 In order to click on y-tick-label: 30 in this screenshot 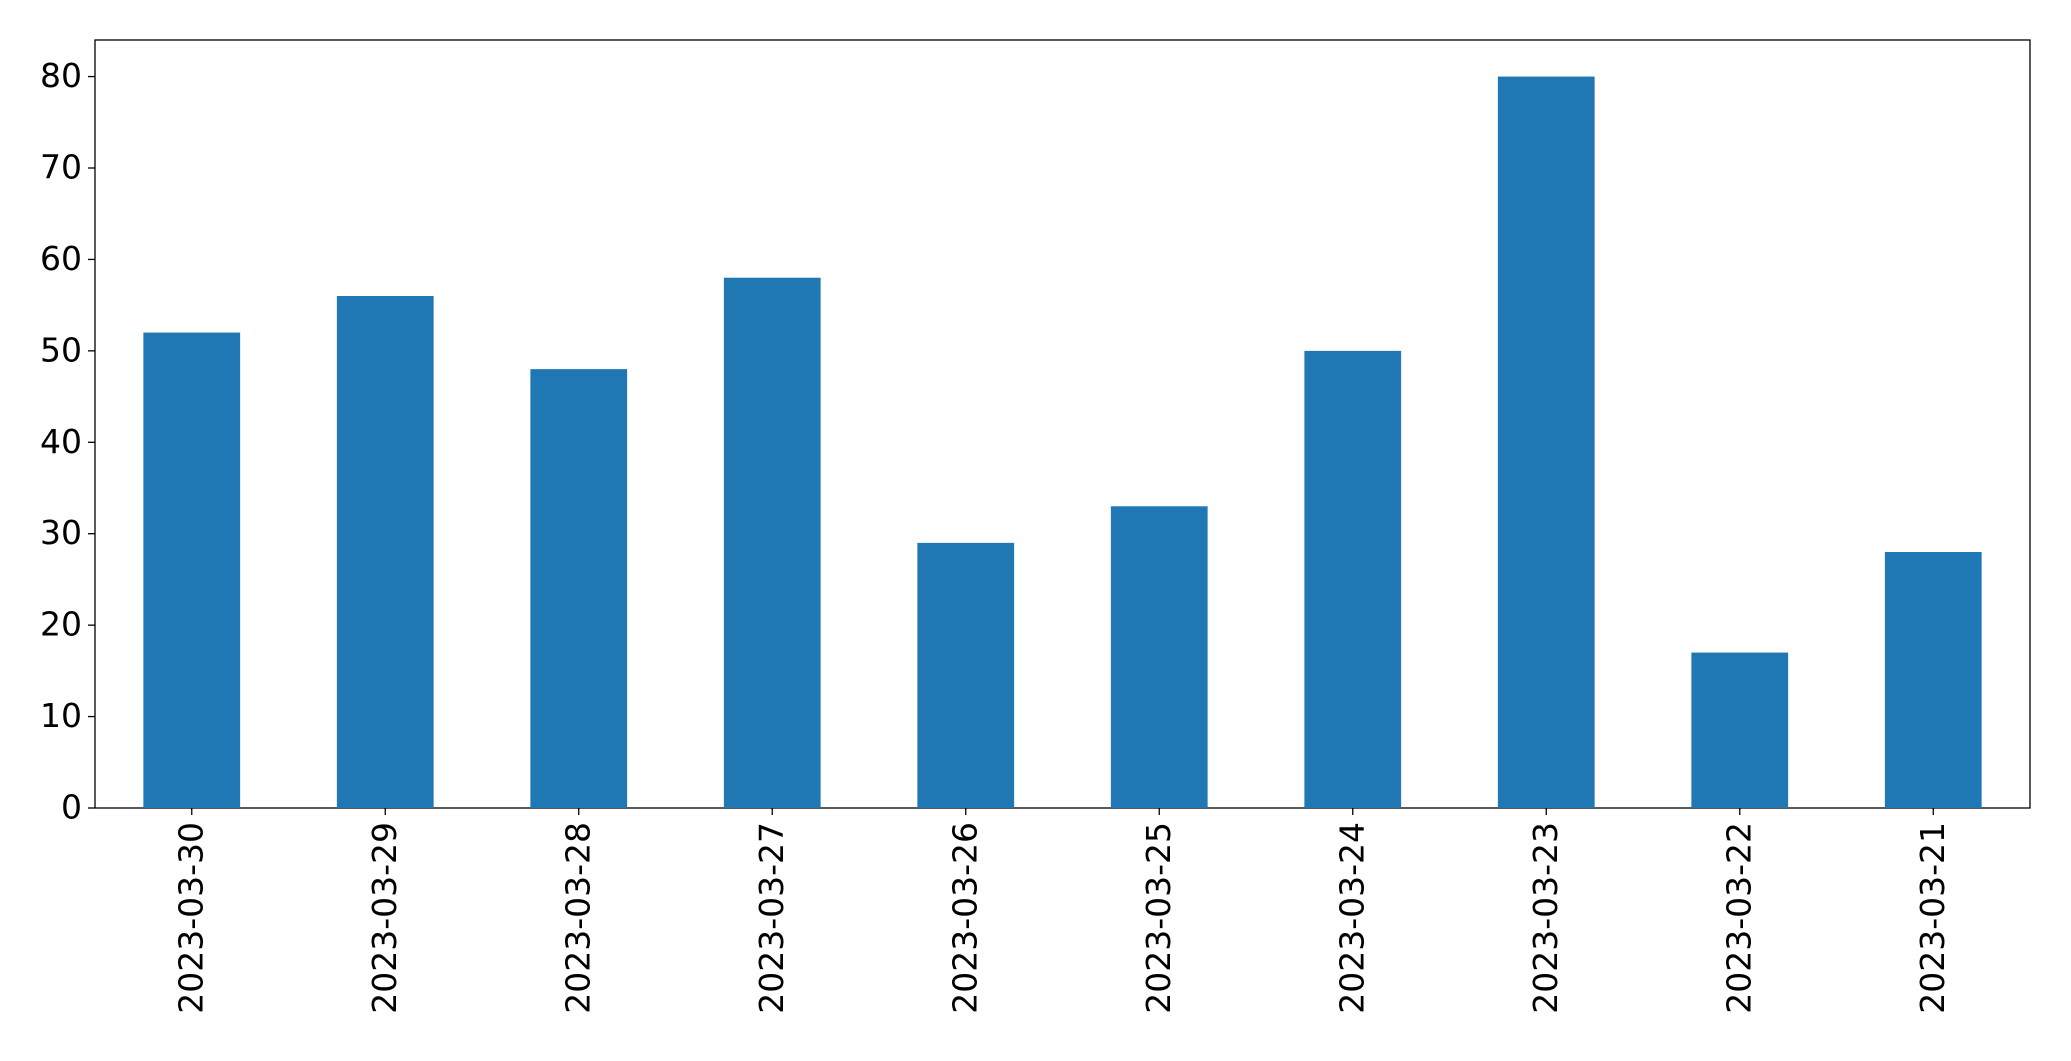, I will do `click(61, 532)`.